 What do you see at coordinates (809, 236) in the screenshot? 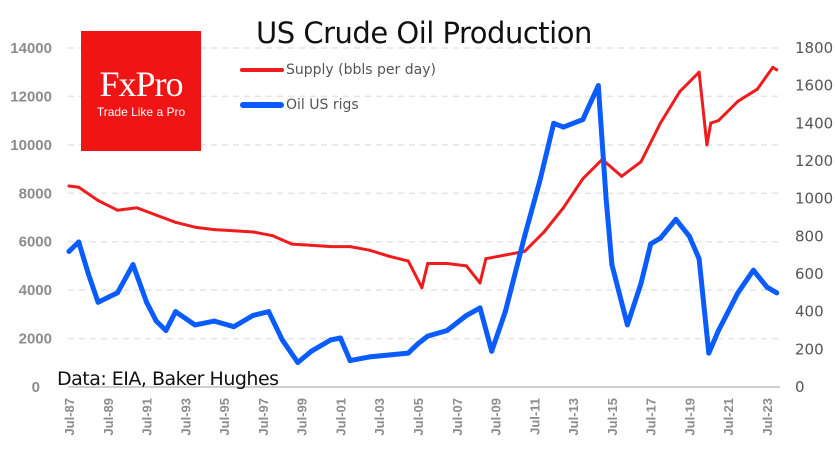
I see `y-right-tick-label: 800` at bounding box center [809, 236].